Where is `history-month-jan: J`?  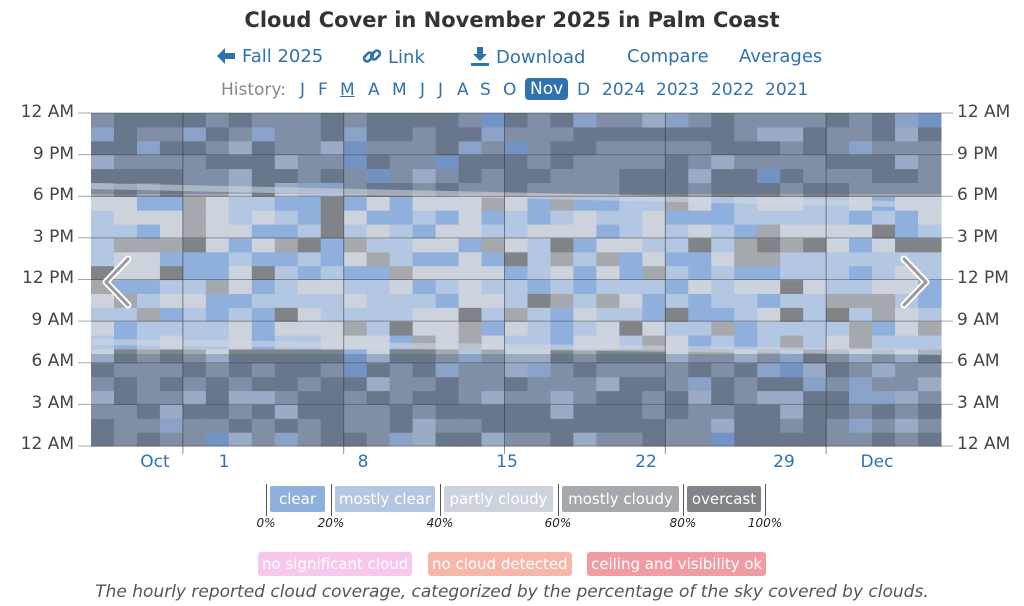
history-month-jan: J is located at coordinates (303, 90).